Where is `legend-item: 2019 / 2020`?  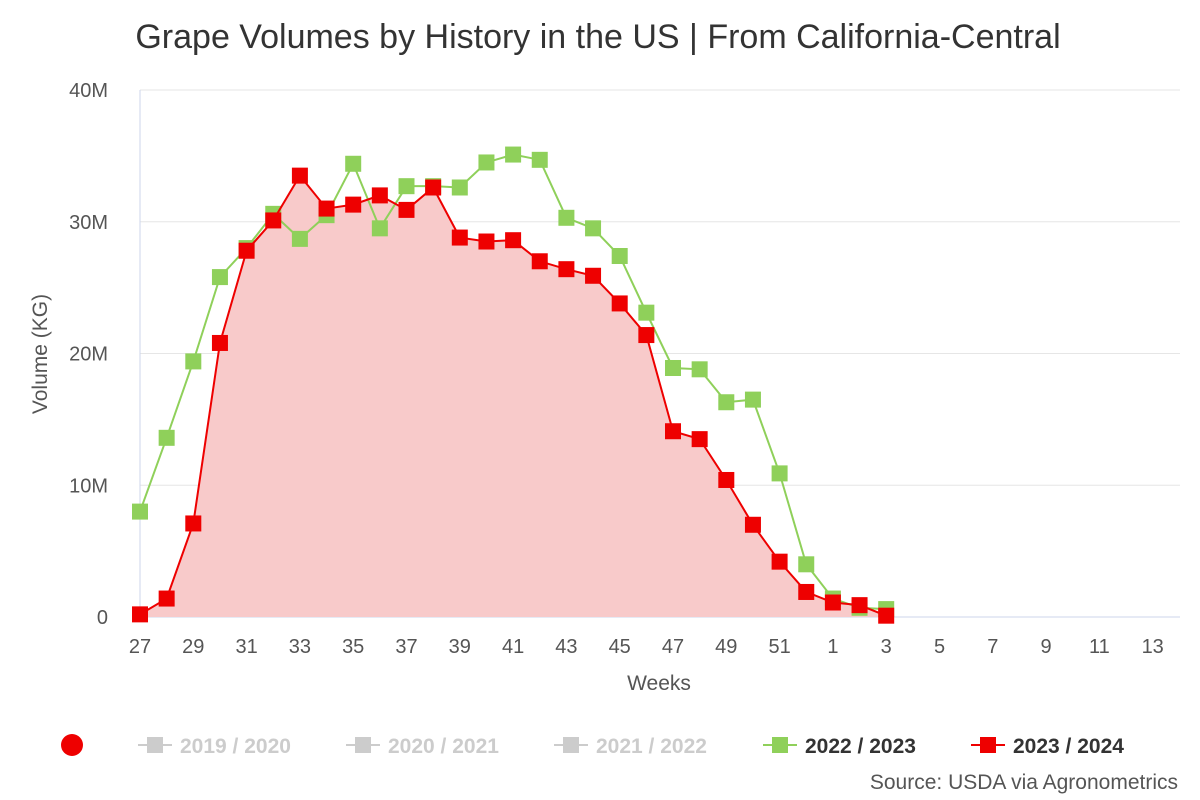 legend-item: 2019 / 2020 is located at coordinates (214, 746).